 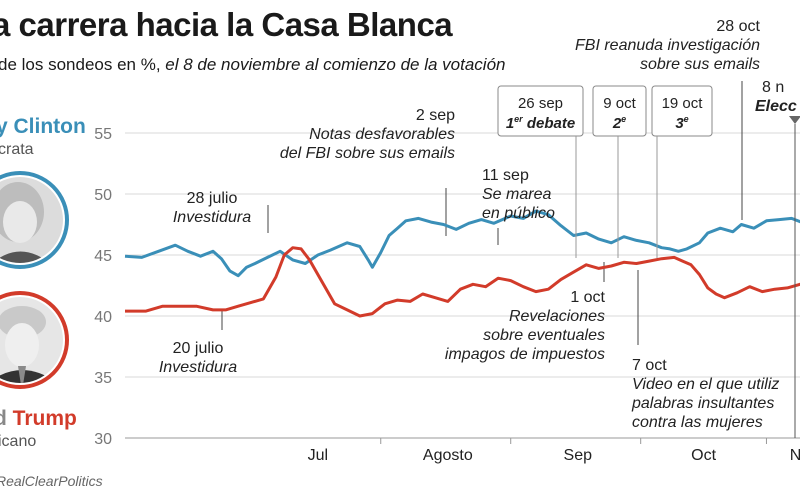 What do you see at coordinates (578, 455) in the screenshot?
I see `x-tick-label: Sep` at bounding box center [578, 455].